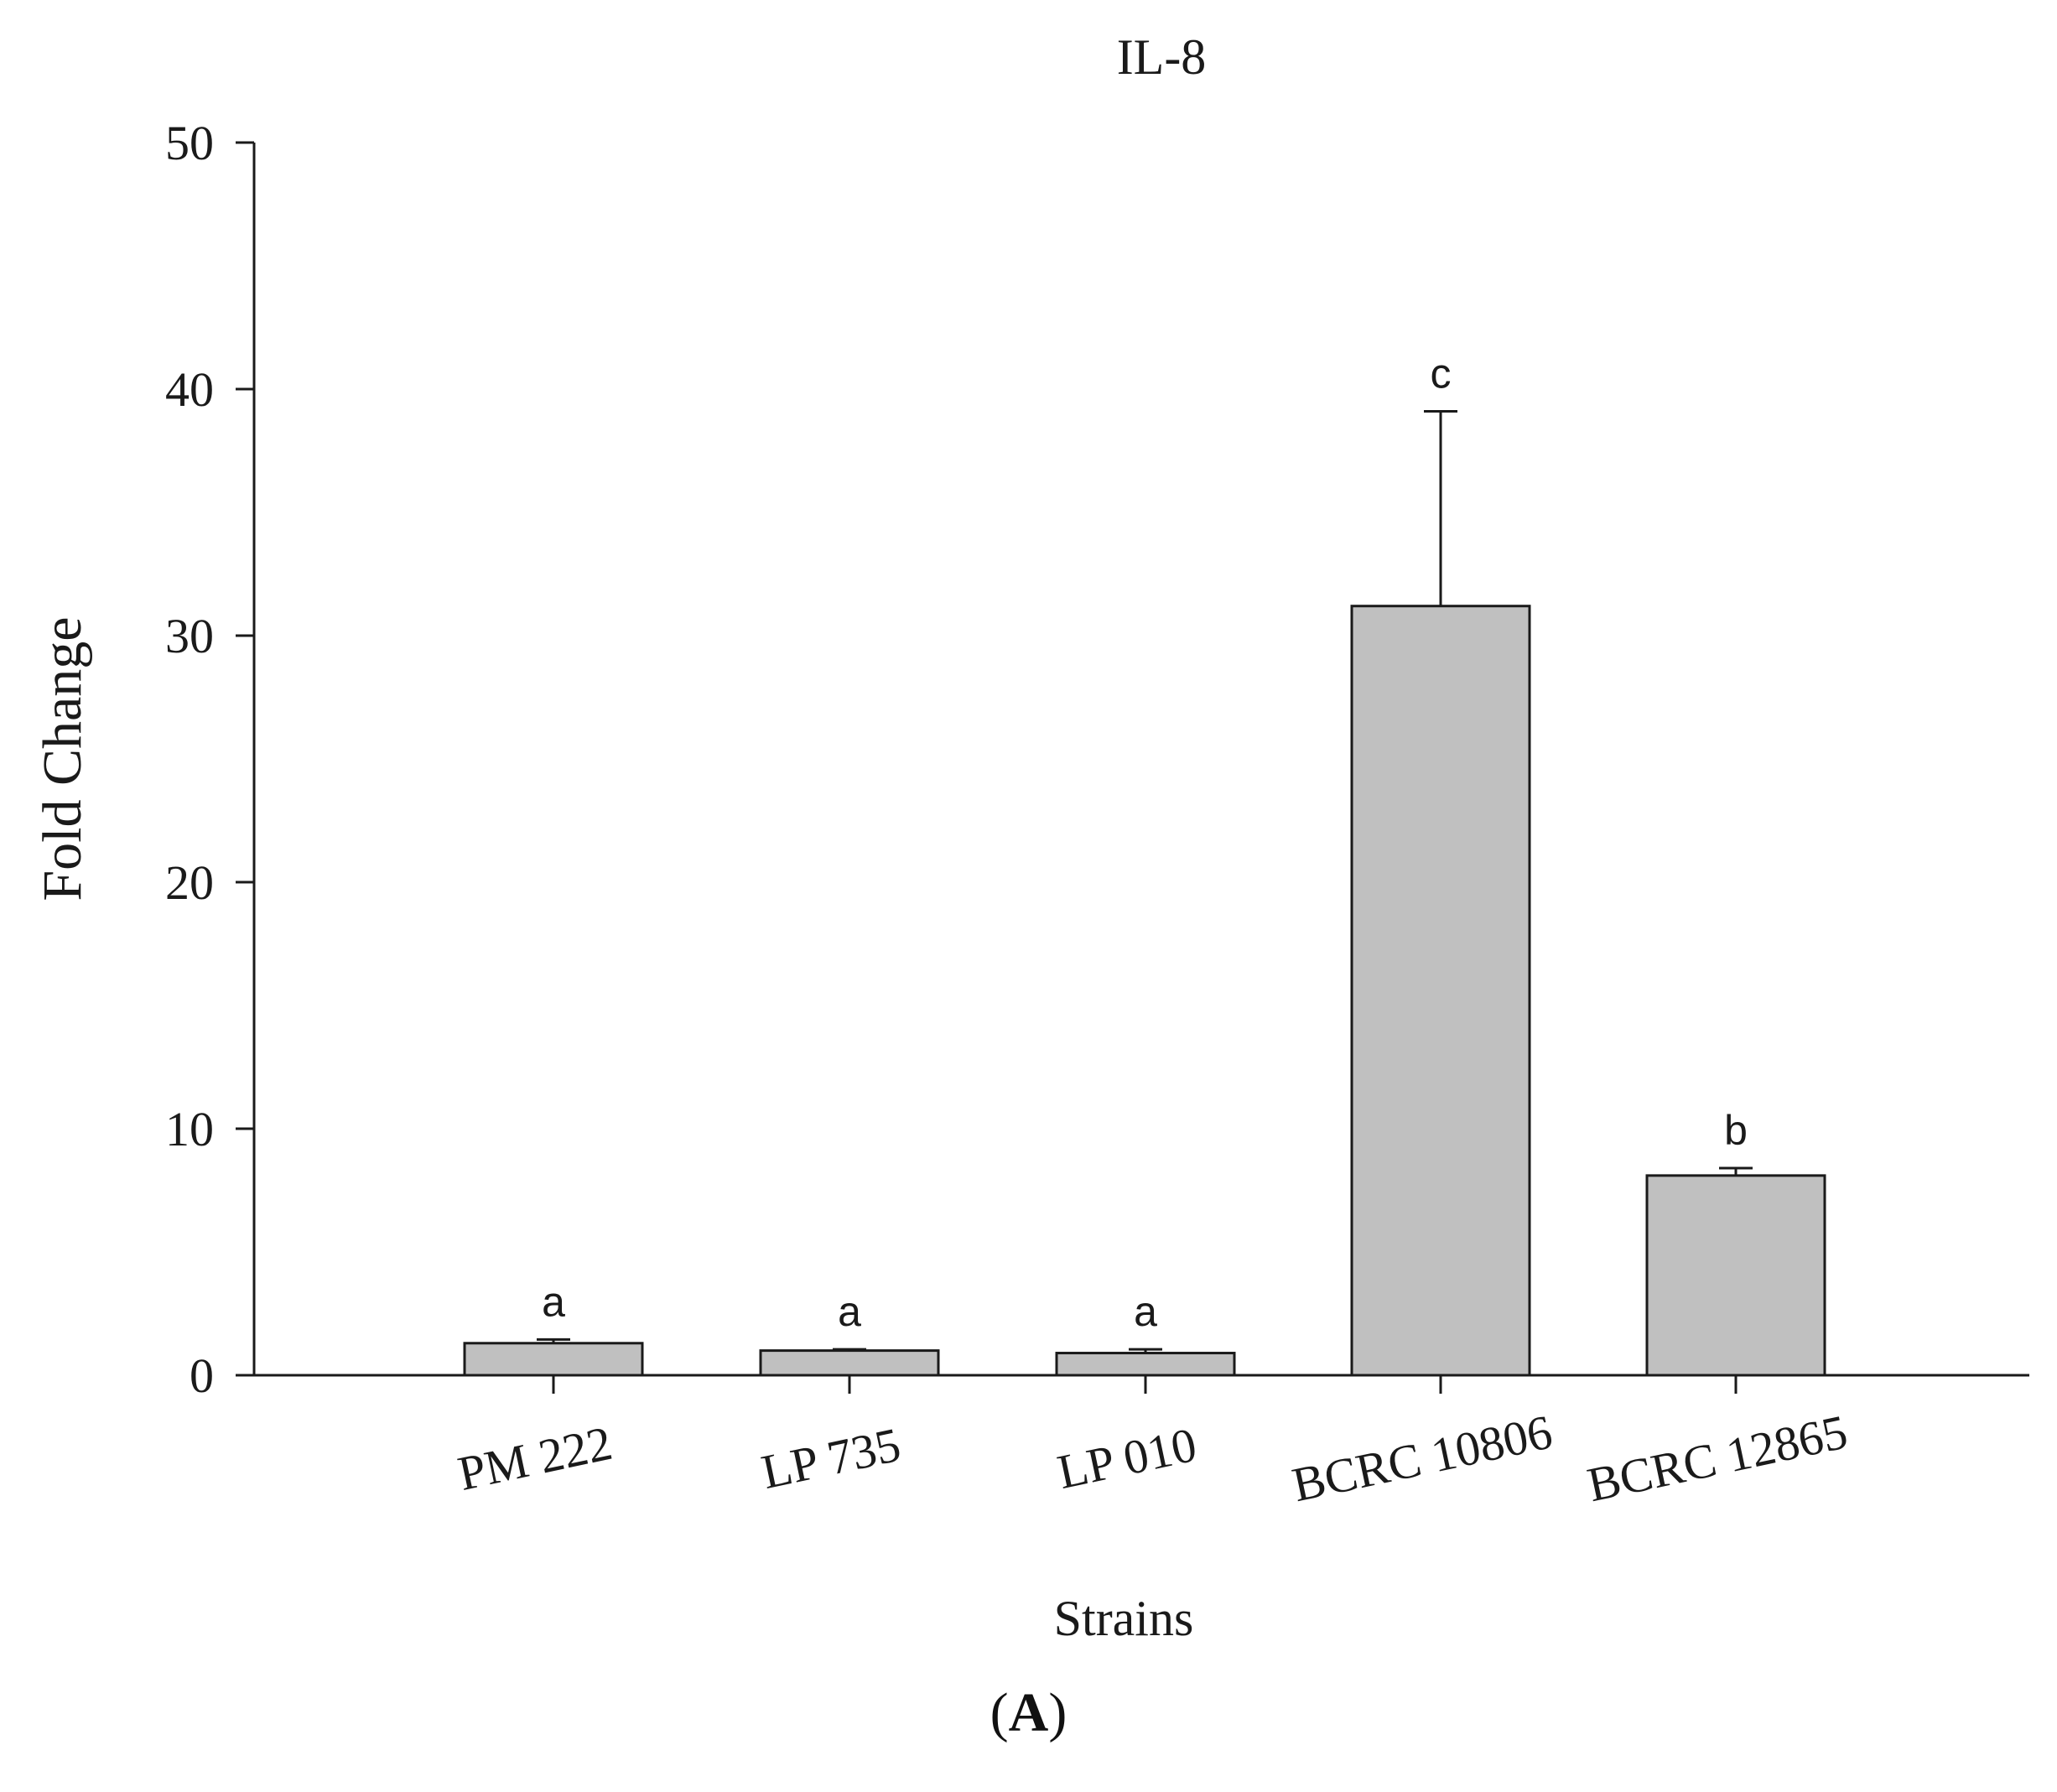  I want to click on x-tick-label: BCRC 10806, so click(1421, 1458).